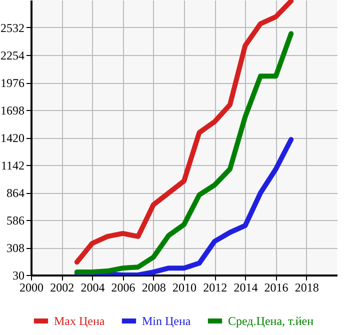 This screenshot has height=335, width=345. Describe the element at coordinates (12, 165) in the screenshot. I see `y-tick-label: 1142` at that location.